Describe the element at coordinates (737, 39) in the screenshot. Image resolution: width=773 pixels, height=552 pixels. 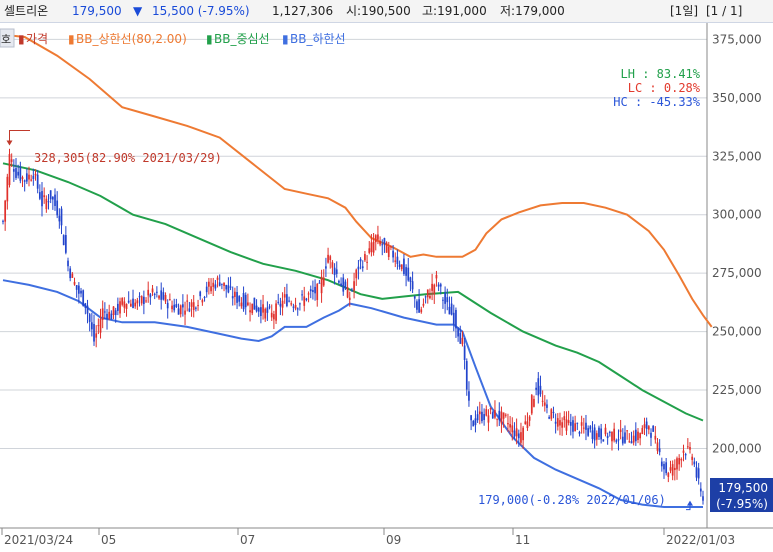
I see `y-tick-label: 375,000` at that location.